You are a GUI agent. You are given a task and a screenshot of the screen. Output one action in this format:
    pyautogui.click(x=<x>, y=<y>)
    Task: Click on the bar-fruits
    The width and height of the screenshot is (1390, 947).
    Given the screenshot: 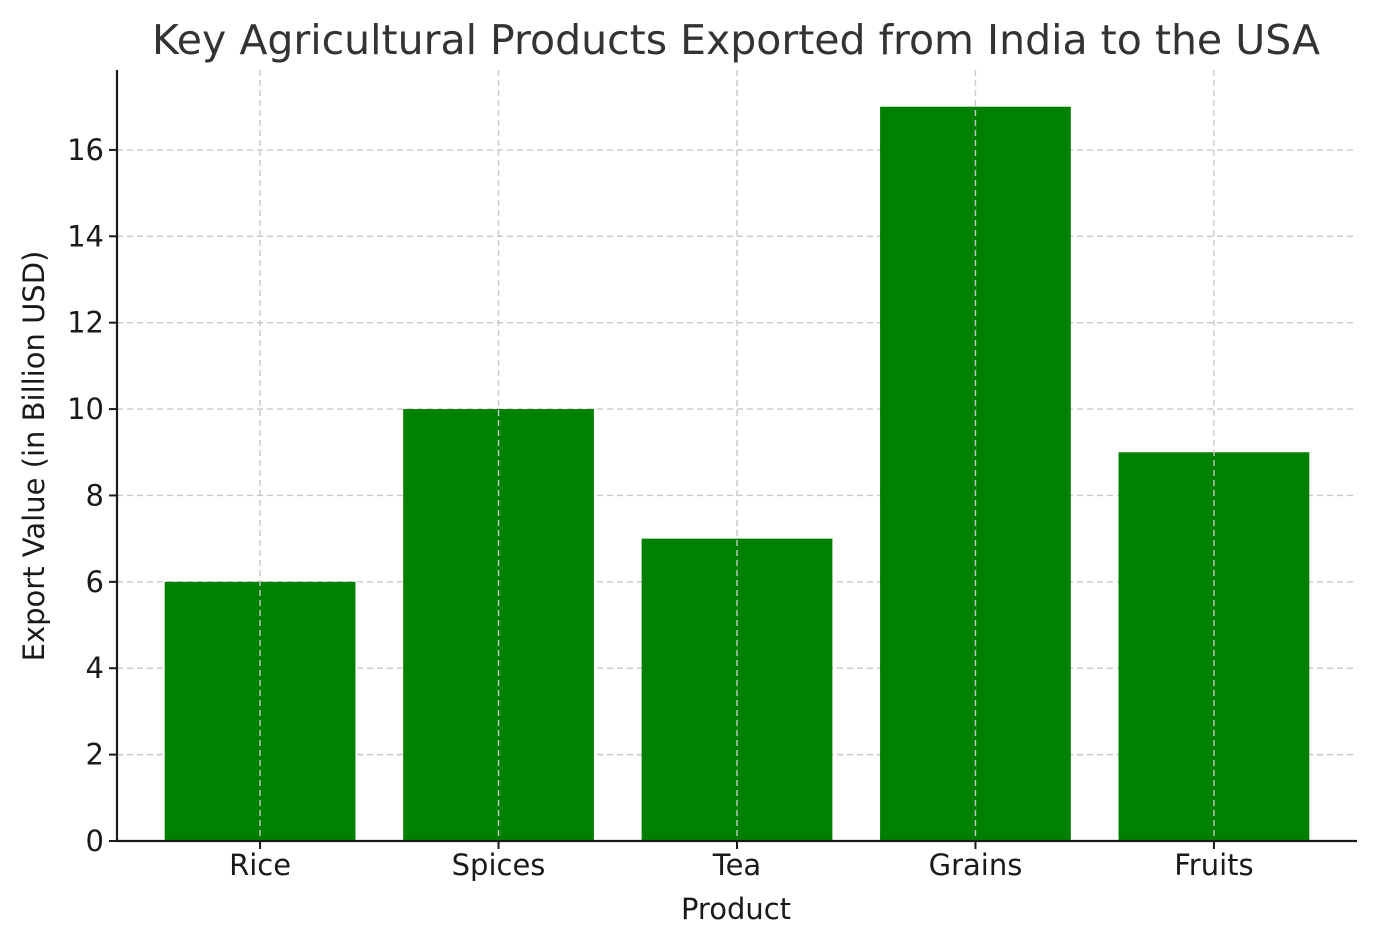 What is the action you would take?
    pyautogui.click(x=1214, y=646)
    